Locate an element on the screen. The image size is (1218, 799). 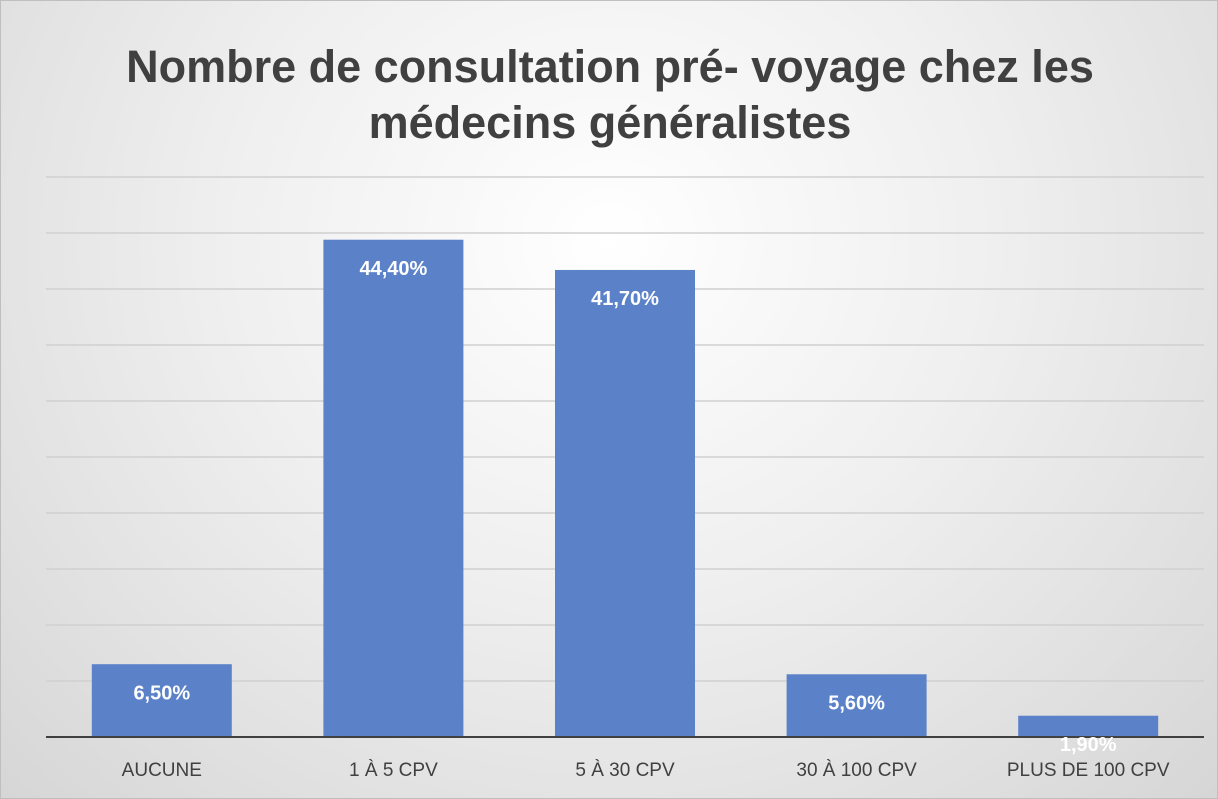
x-tick-label: 1 À 5 CPV is located at coordinates (393, 770).